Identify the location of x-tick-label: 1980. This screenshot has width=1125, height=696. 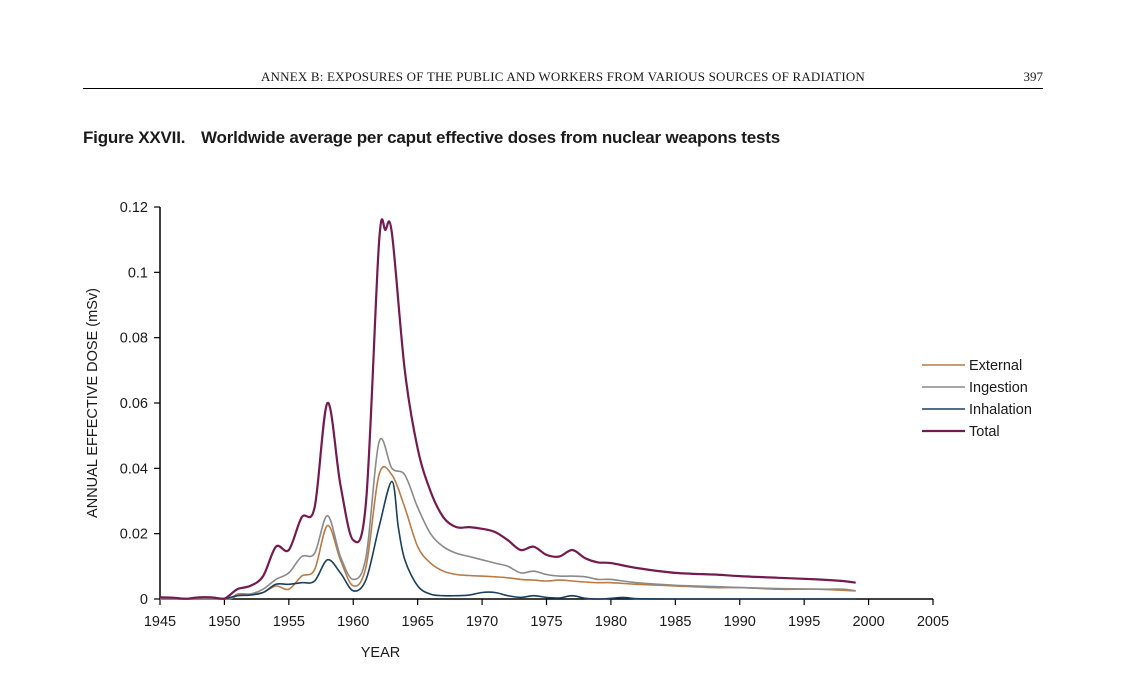
(611, 622).